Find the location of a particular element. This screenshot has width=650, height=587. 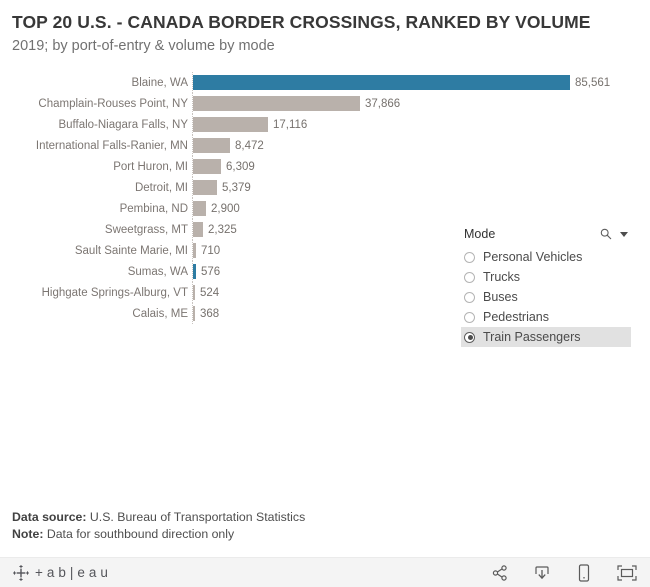

toolbar-actions is located at coordinates (564, 572).